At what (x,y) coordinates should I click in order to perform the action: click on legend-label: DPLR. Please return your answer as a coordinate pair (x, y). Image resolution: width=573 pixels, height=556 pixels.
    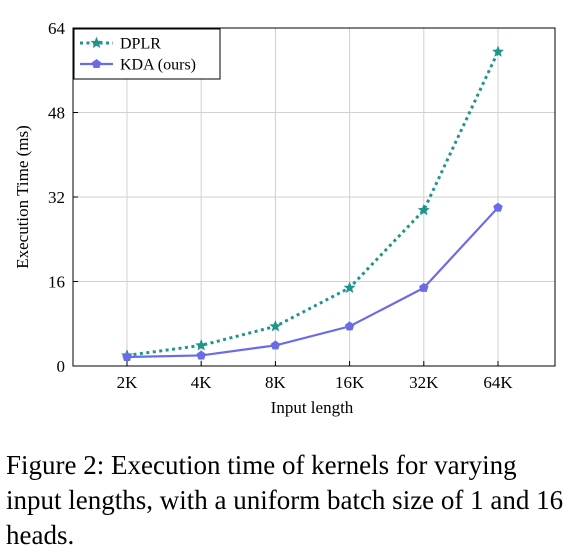
    Looking at the image, I should click on (140, 44).